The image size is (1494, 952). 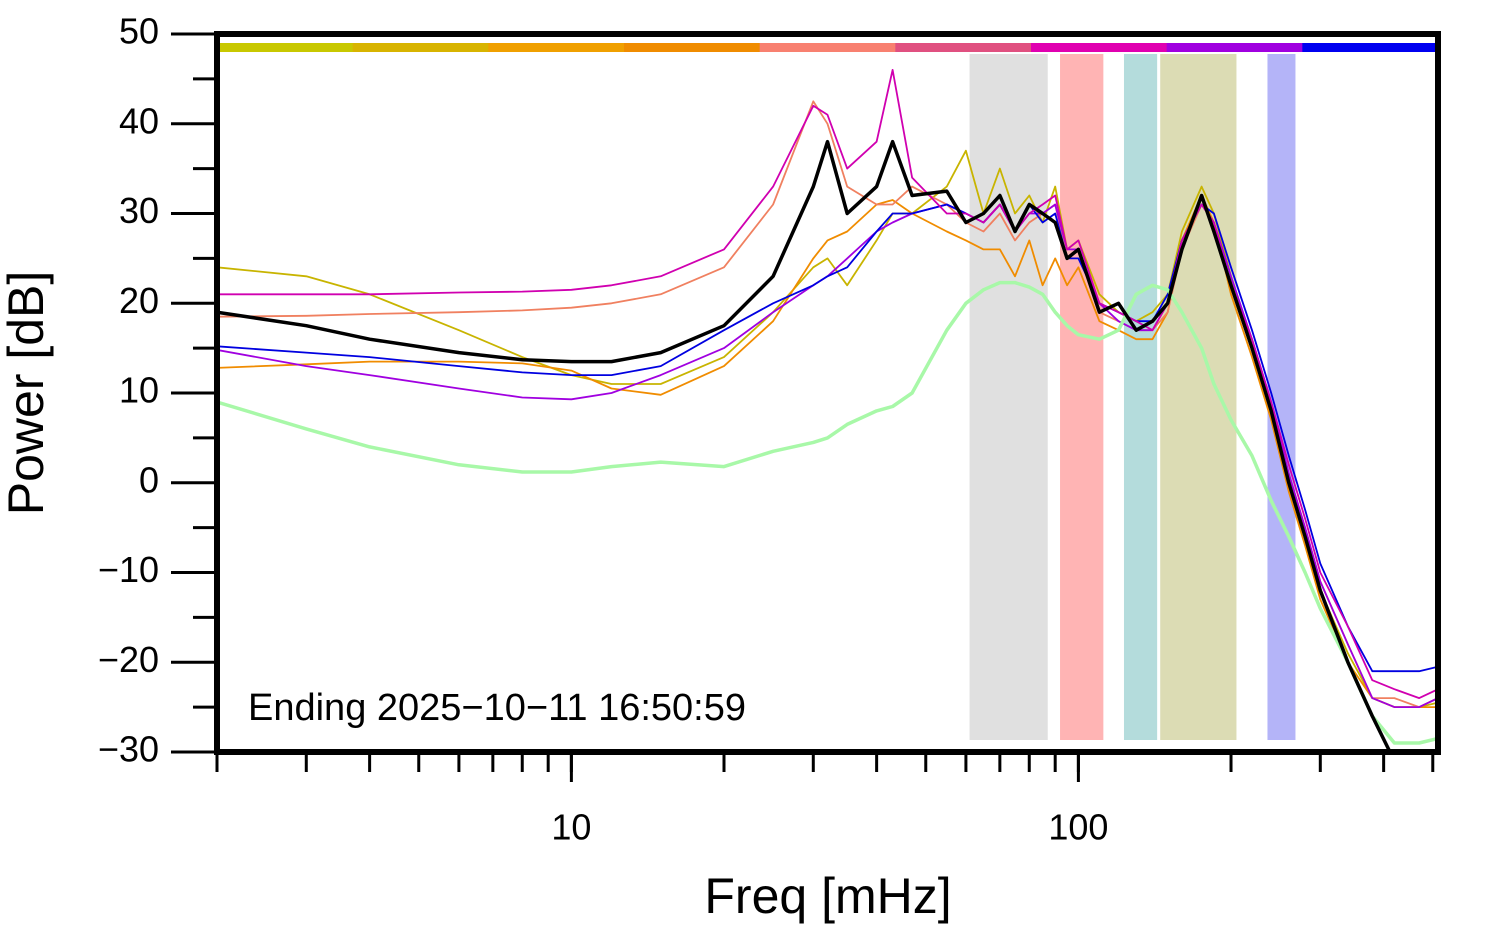 I want to click on y-tick-label: 40, so click(x=139, y=120).